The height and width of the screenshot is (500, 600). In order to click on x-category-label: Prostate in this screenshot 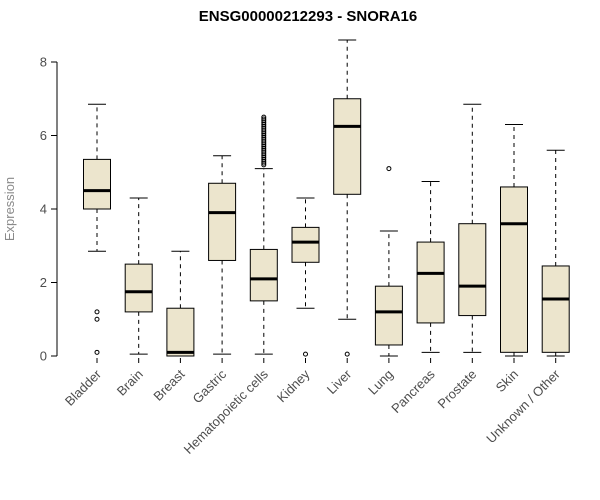, I will do `click(457, 389)`.